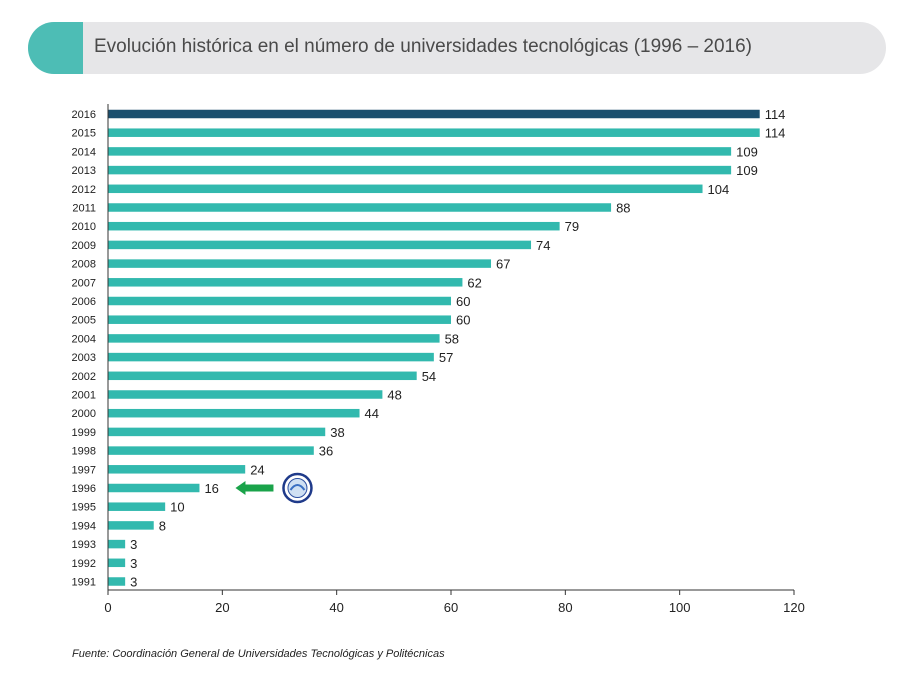 This screenshot has height=690, width=921. What do you see at coordinates (394, 395) in the screenshot?
I see `data-label-2001: 48` at bounding box center [394, 395].